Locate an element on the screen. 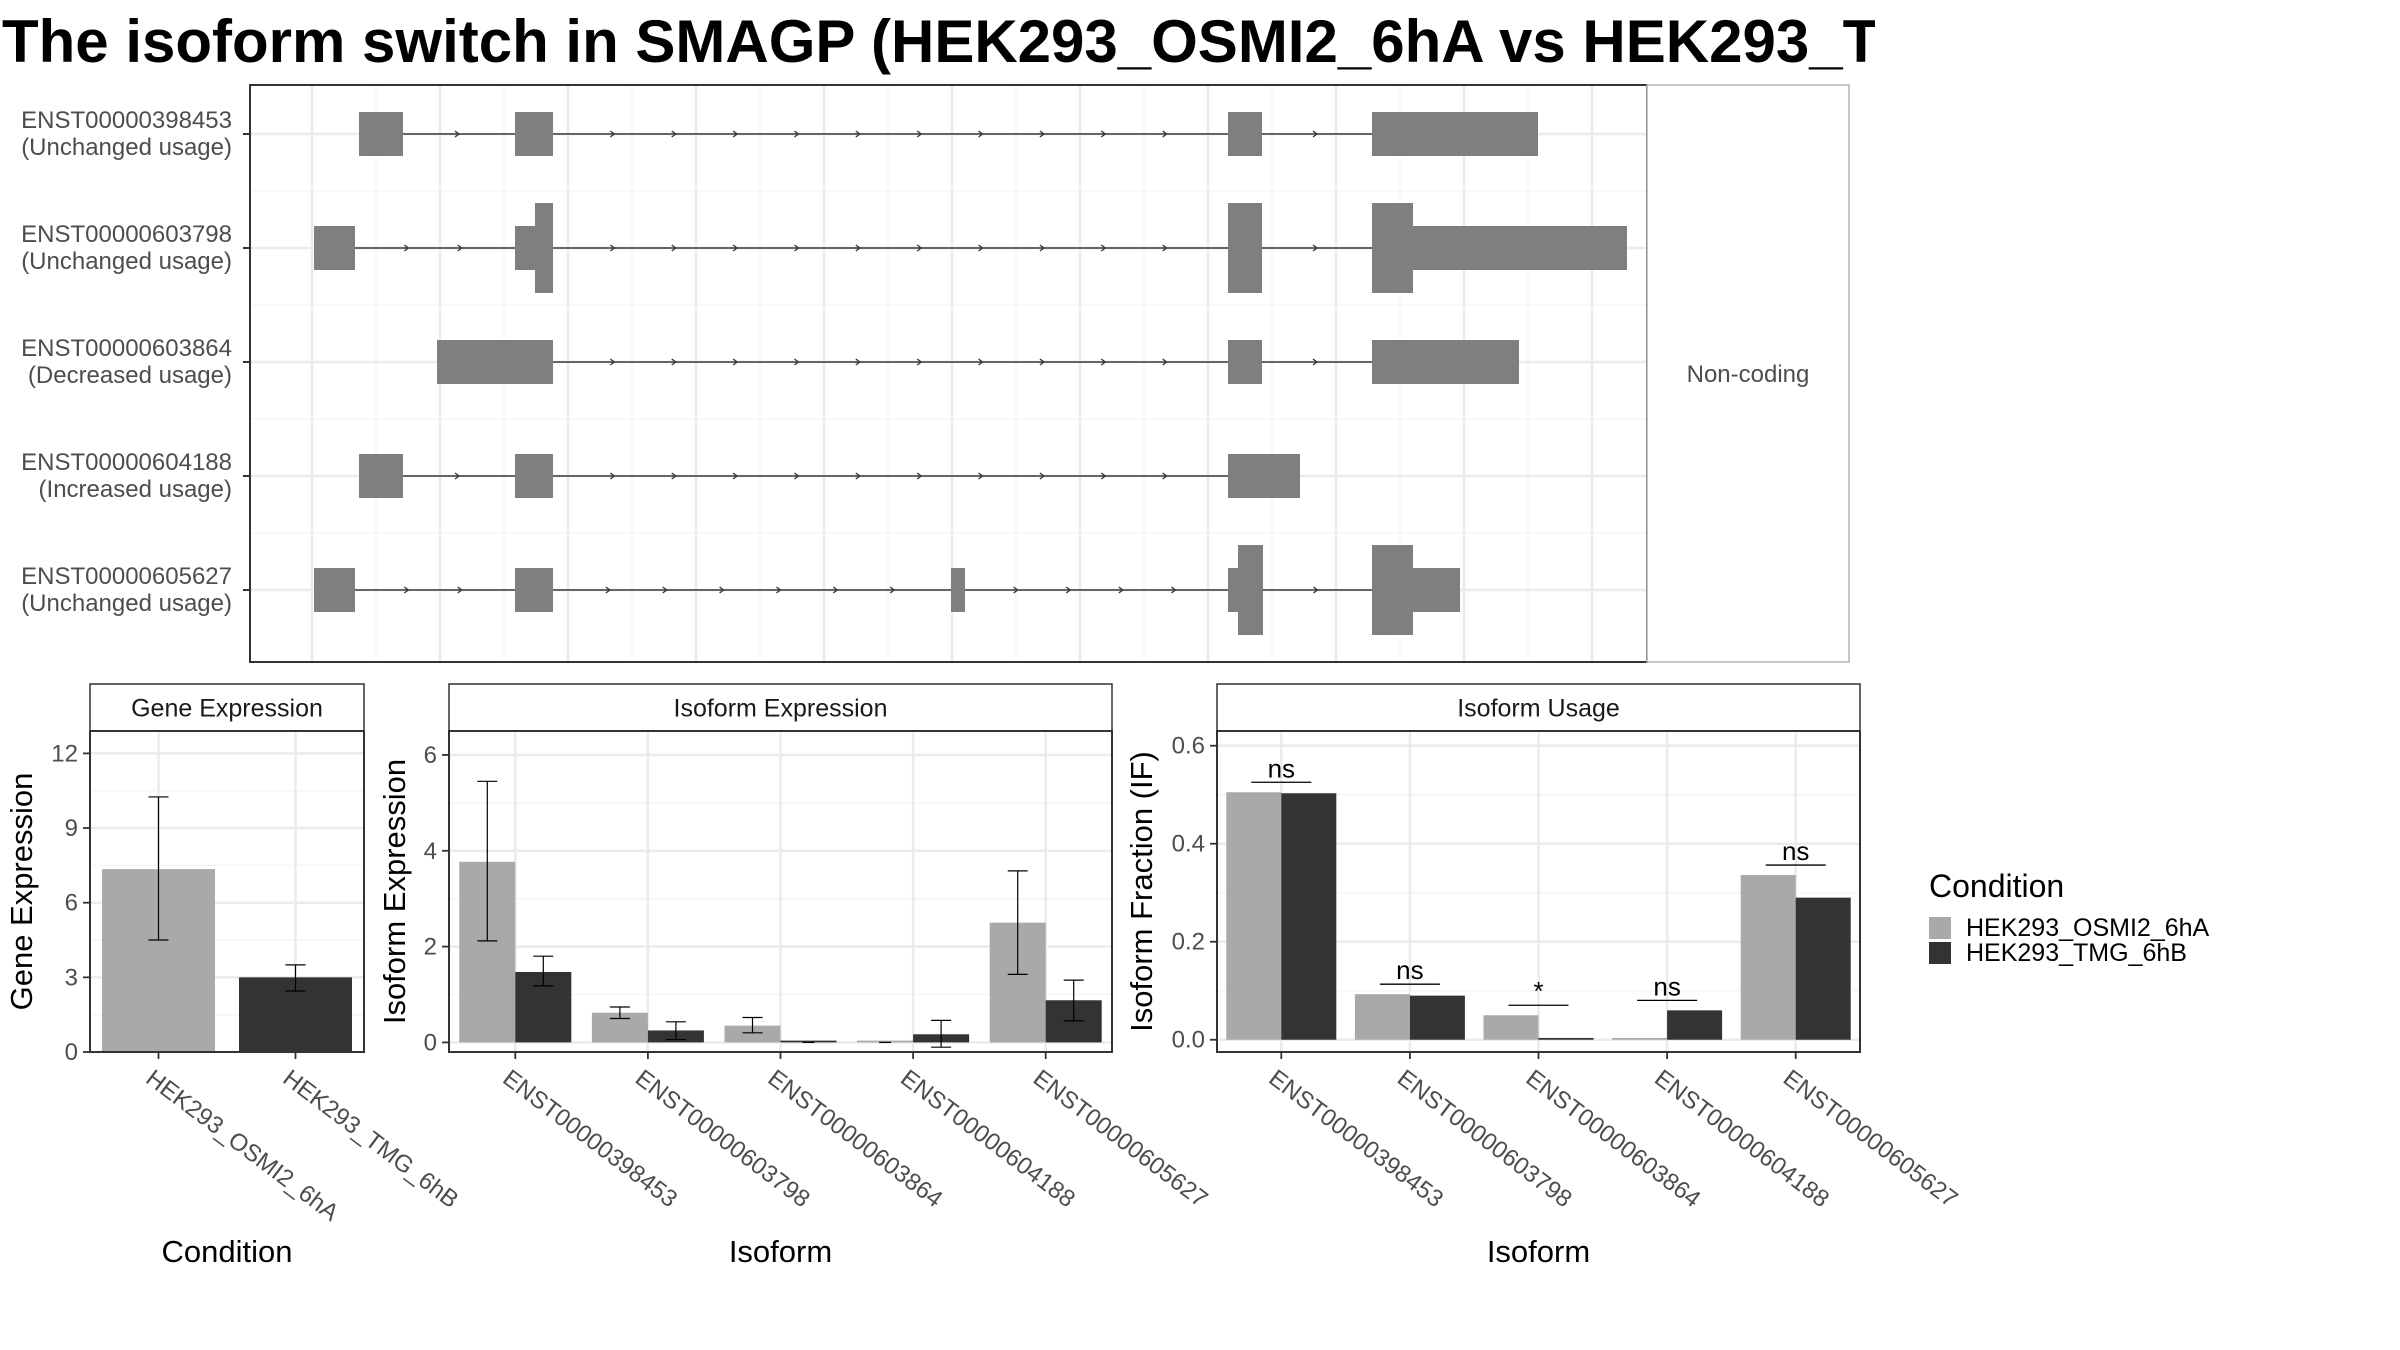 Image resolution: width=2400 pixels, height=1350 pixels. x-axis-title: Isoform is located at coordinates (1538, 1251).